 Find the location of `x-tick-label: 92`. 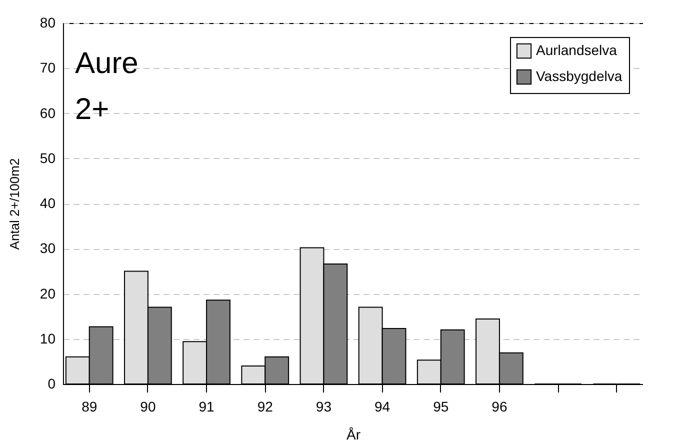

x-tick-label: 92 is located at coordinates (265, 406).